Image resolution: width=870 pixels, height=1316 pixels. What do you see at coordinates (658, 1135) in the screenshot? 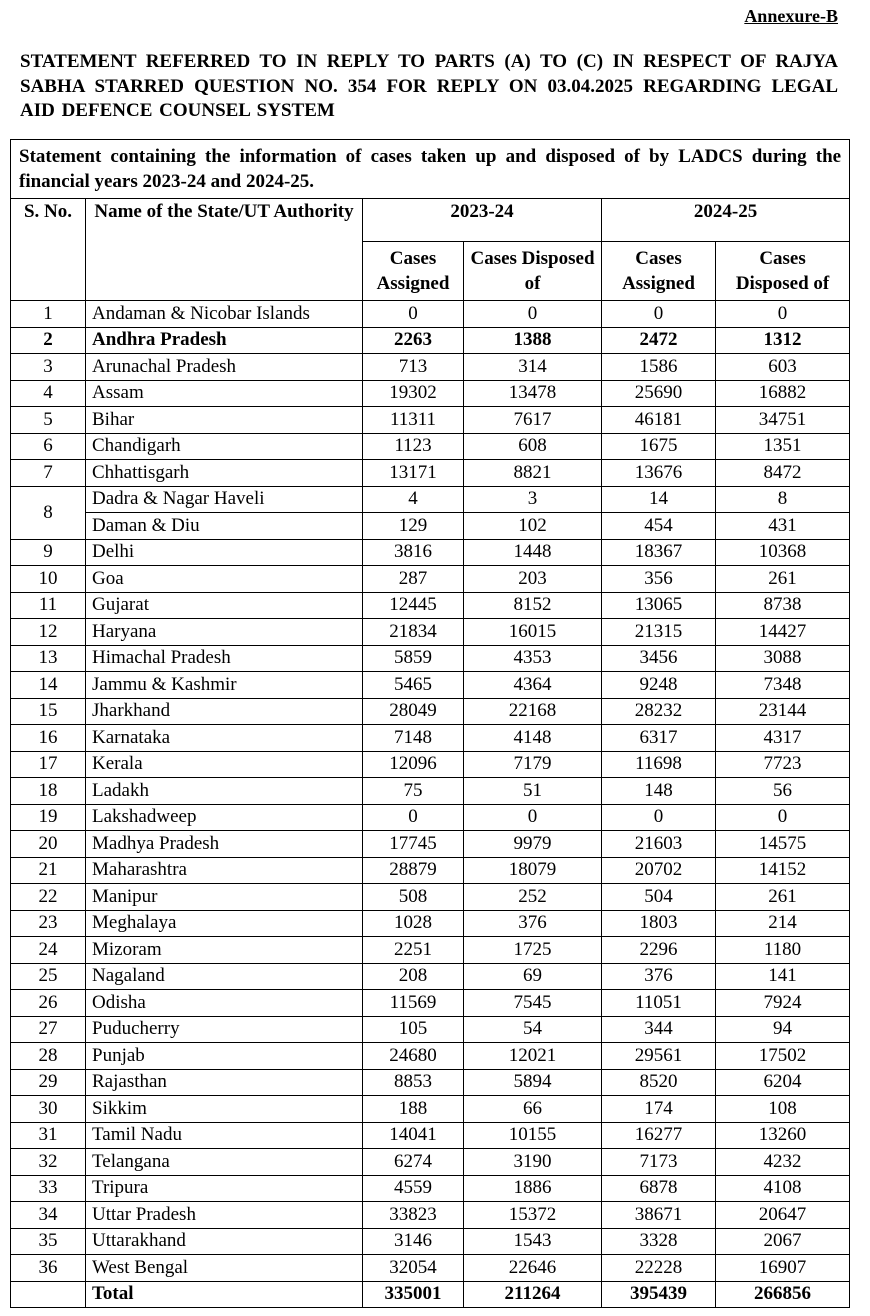
I see `cell-value: 16277` at bounding box center [658, 1135].